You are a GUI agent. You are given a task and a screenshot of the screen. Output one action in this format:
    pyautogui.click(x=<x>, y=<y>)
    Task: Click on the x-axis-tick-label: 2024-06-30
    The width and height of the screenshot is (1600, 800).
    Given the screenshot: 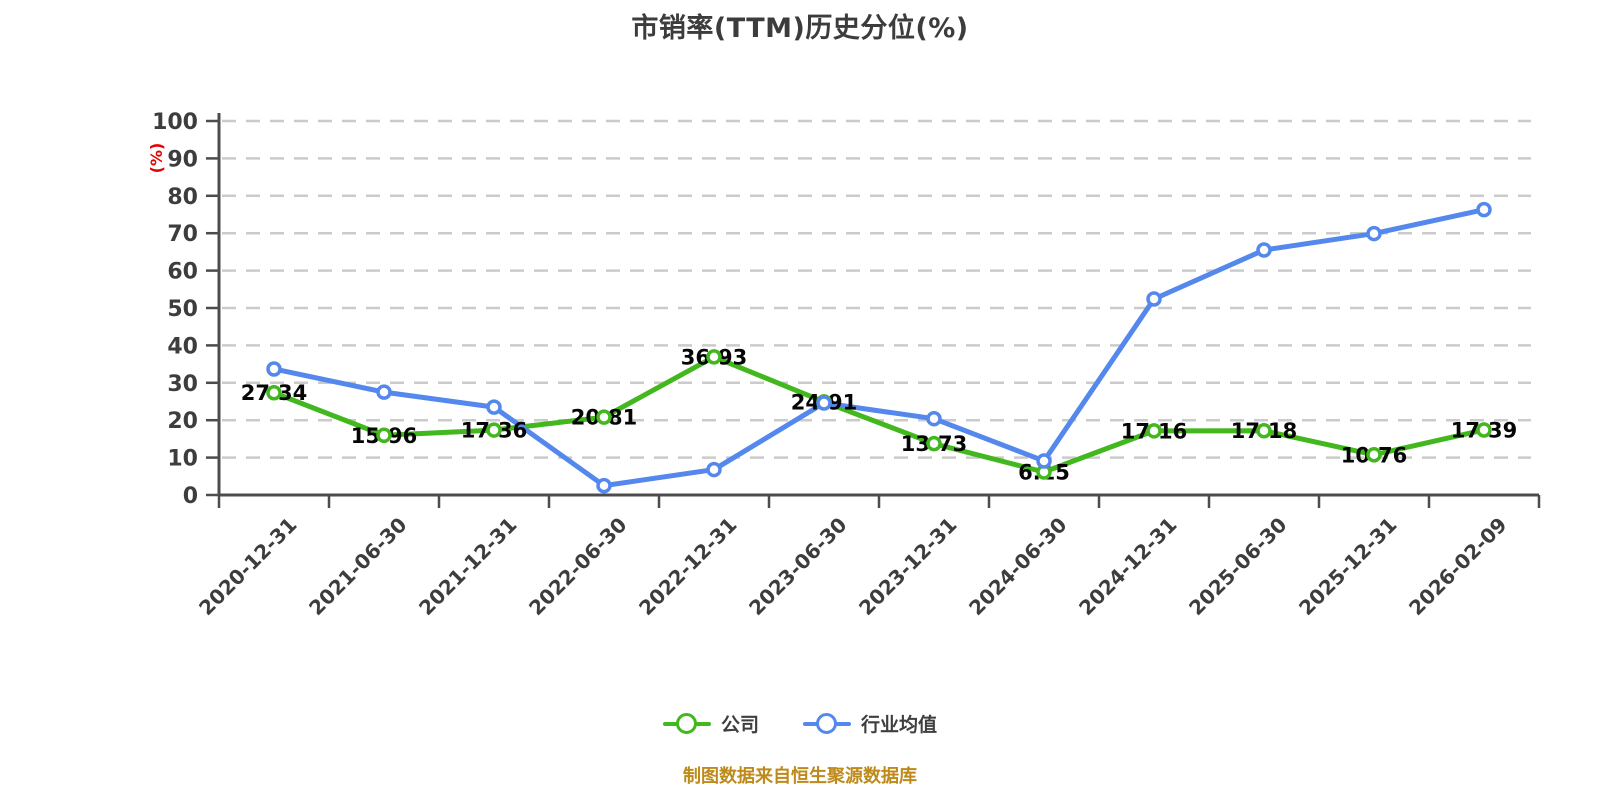 What is the action you would take?
    pyautogui.click(x=1017, y=566)
    